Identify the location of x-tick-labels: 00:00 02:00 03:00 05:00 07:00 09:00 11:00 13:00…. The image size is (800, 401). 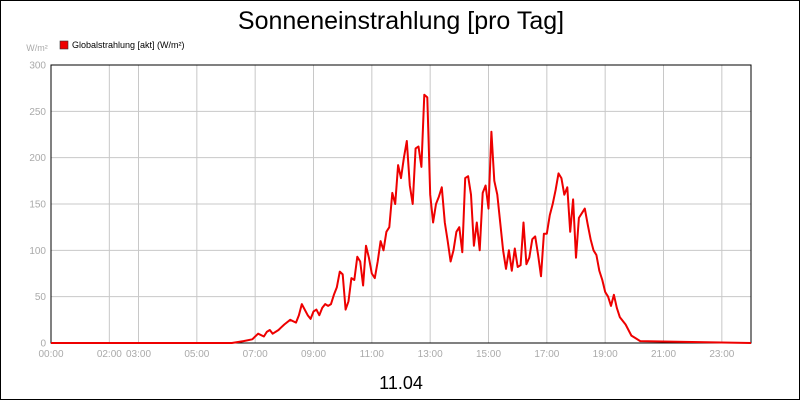
(386, 354).